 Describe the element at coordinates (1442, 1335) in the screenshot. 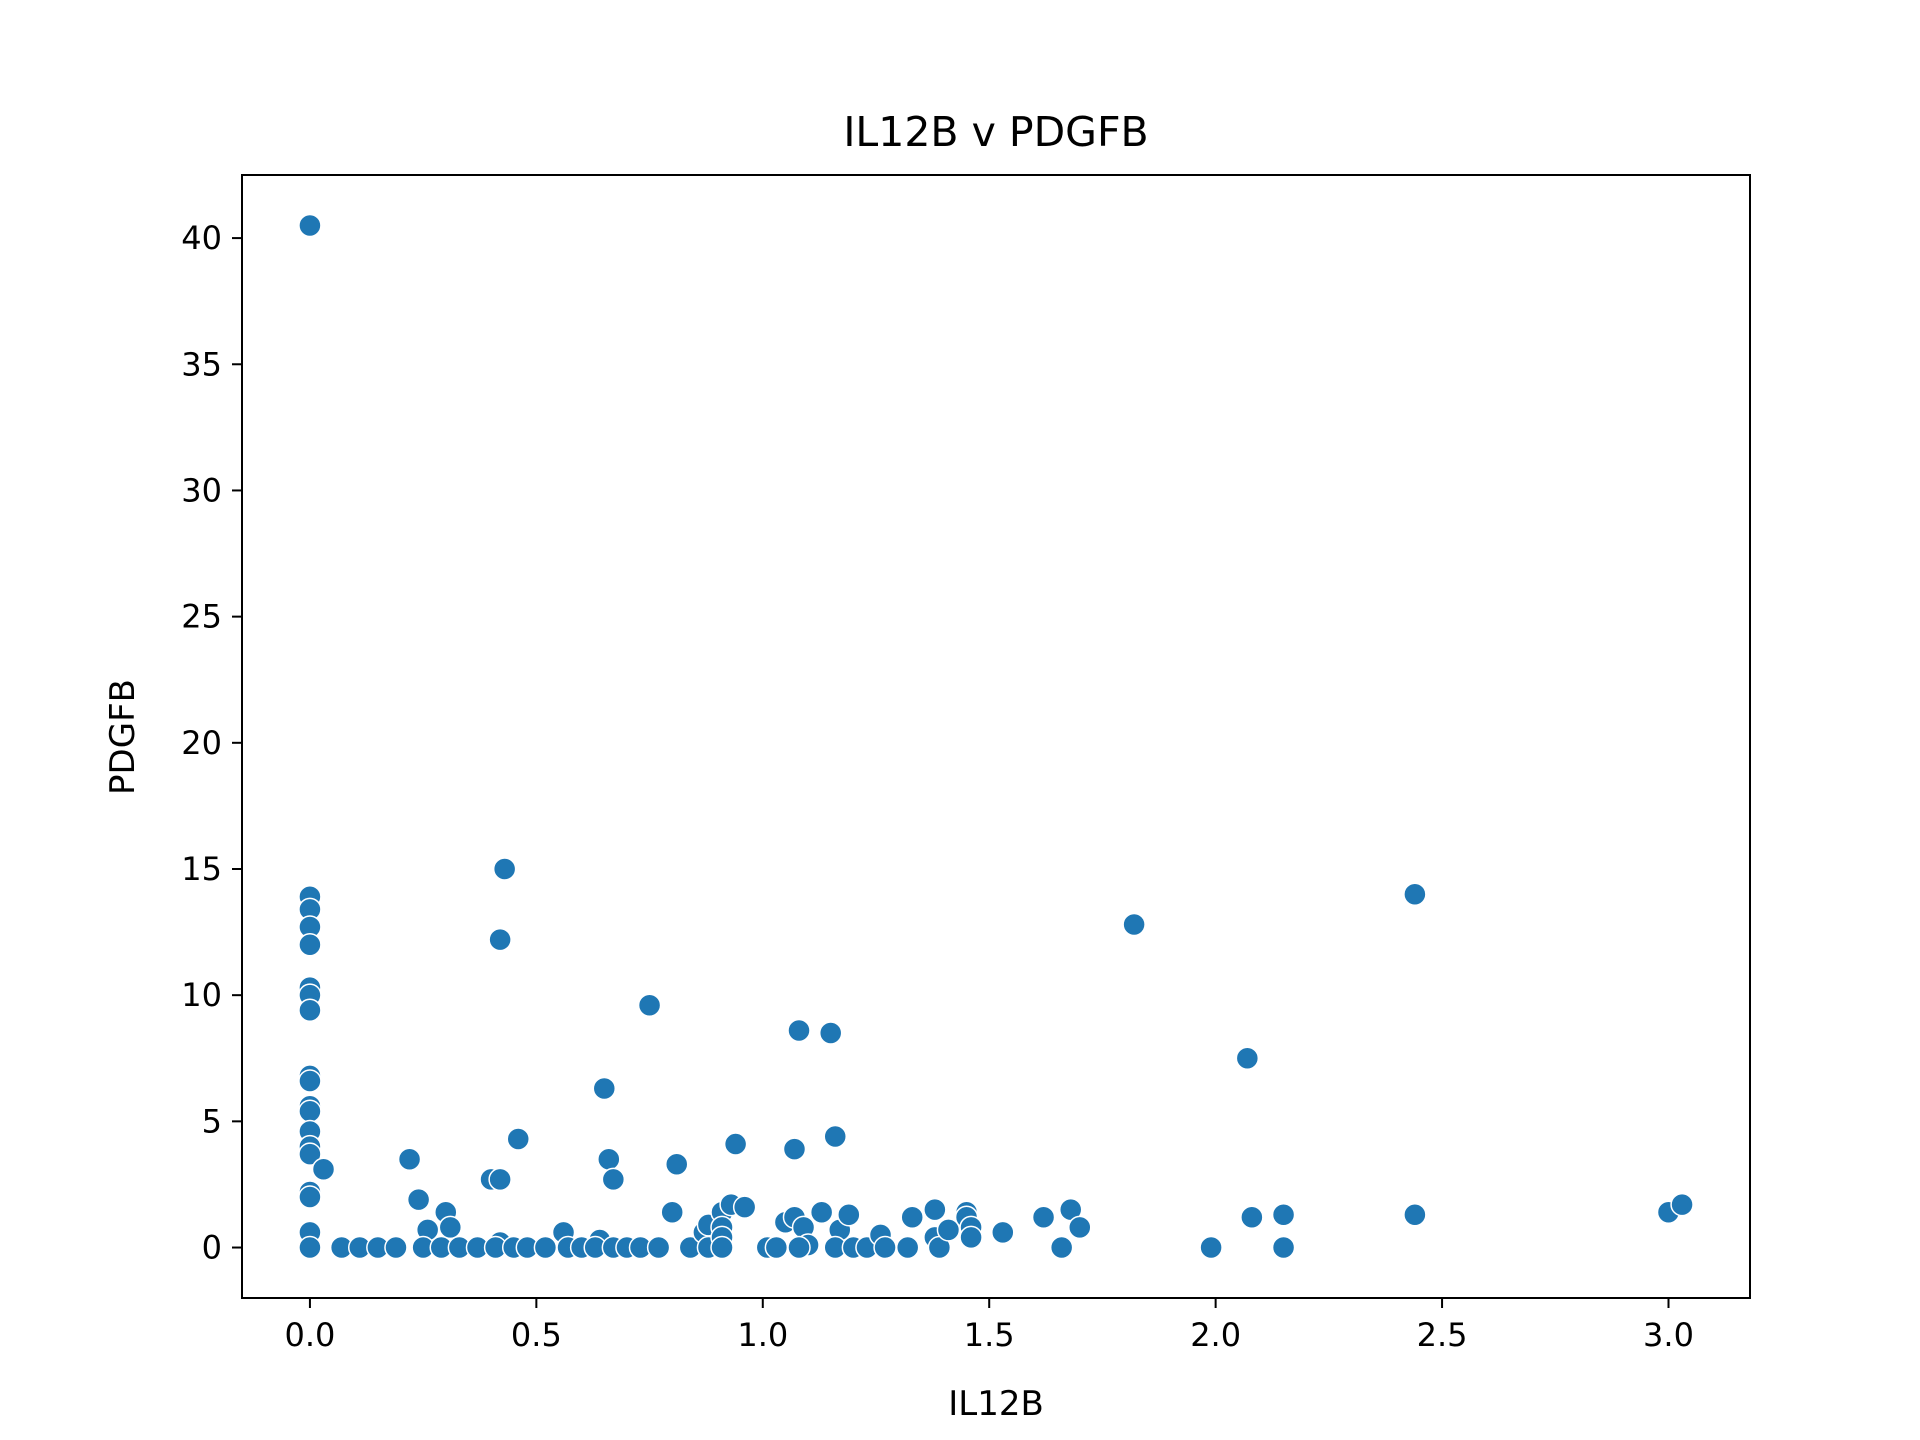

I see `x-tick-label: 2.5` at that location.